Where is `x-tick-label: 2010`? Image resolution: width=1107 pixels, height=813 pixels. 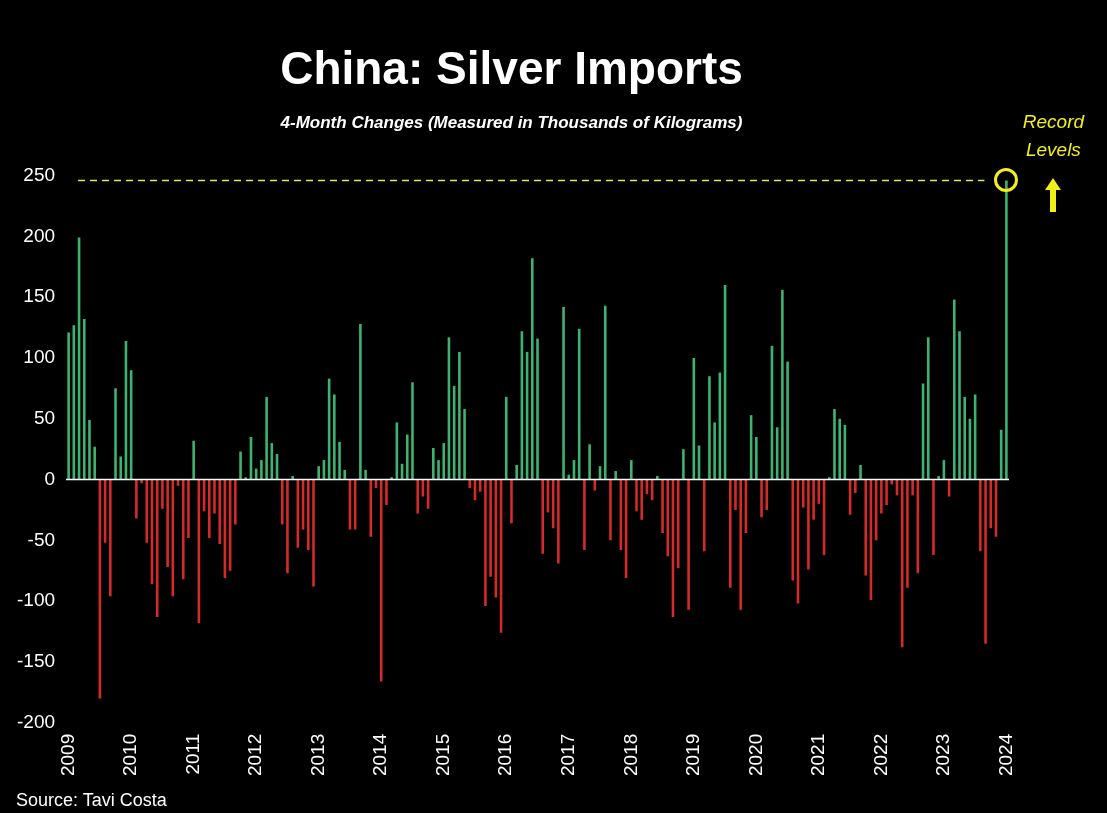
x-tick-label: 2010 is located at coordinates (130, 755).